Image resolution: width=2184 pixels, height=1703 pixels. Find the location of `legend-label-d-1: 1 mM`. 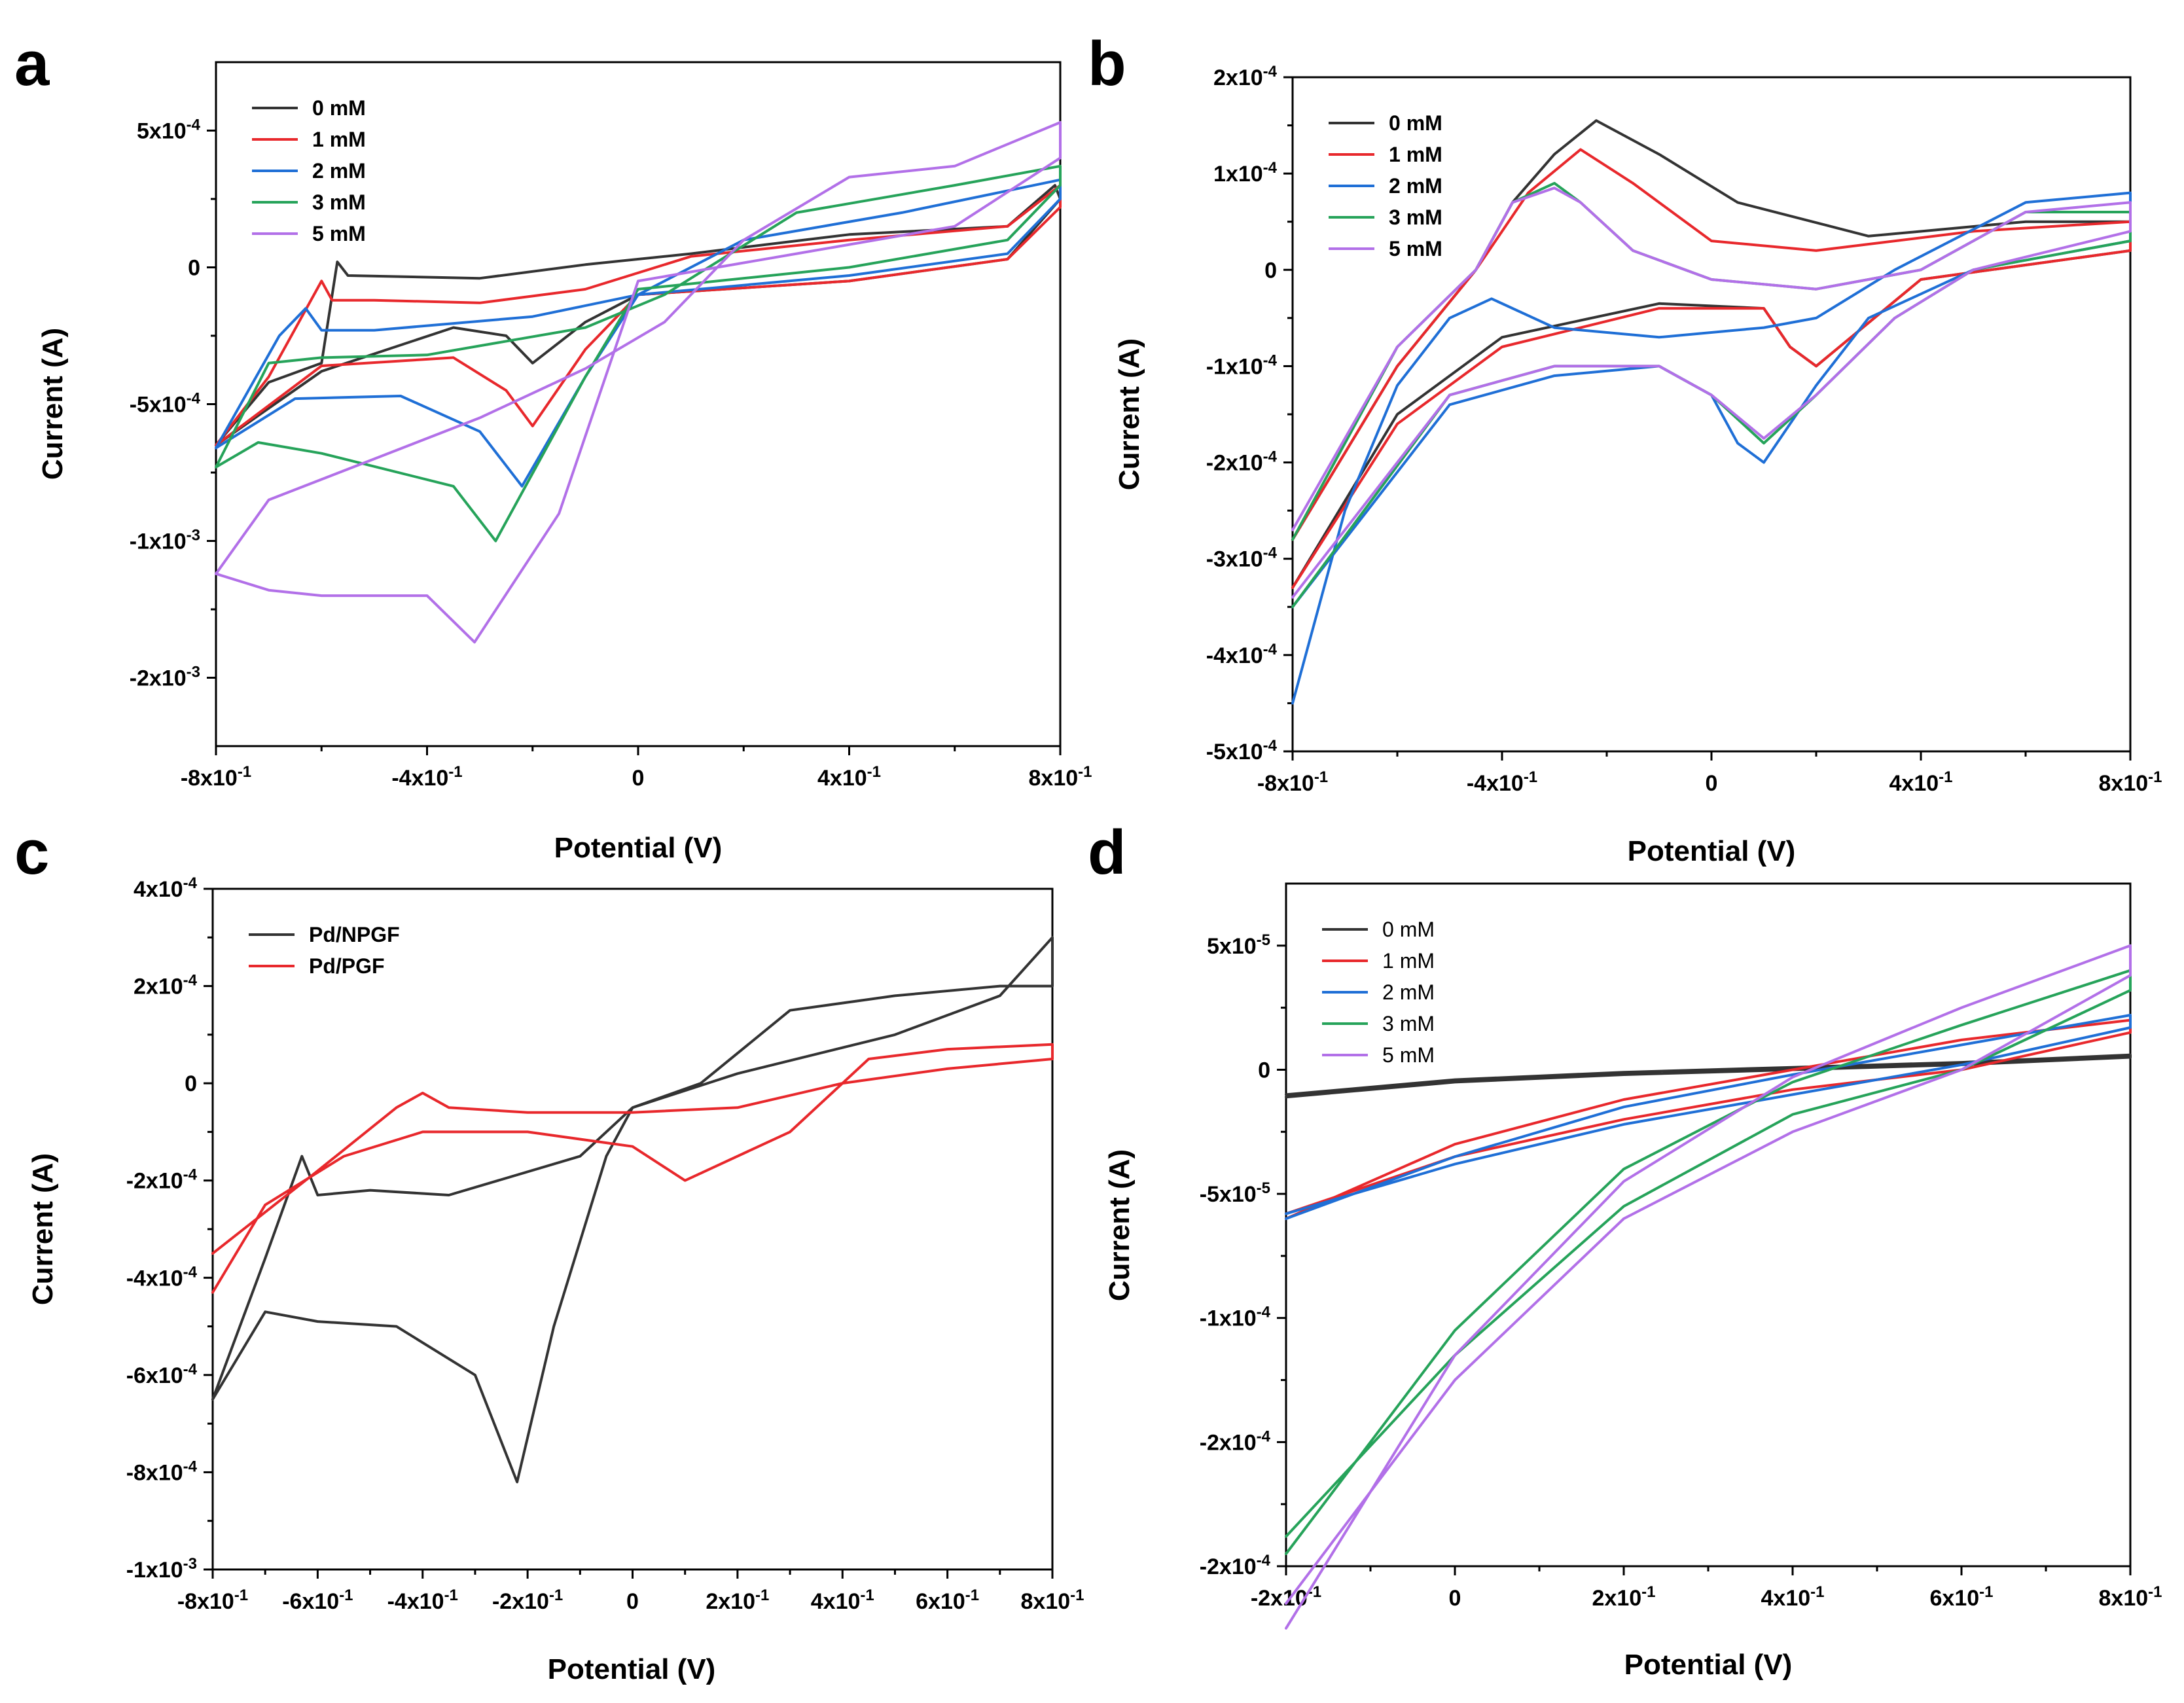

legend-label-d-1: 1 mM is located at coordinates (1408, 961).